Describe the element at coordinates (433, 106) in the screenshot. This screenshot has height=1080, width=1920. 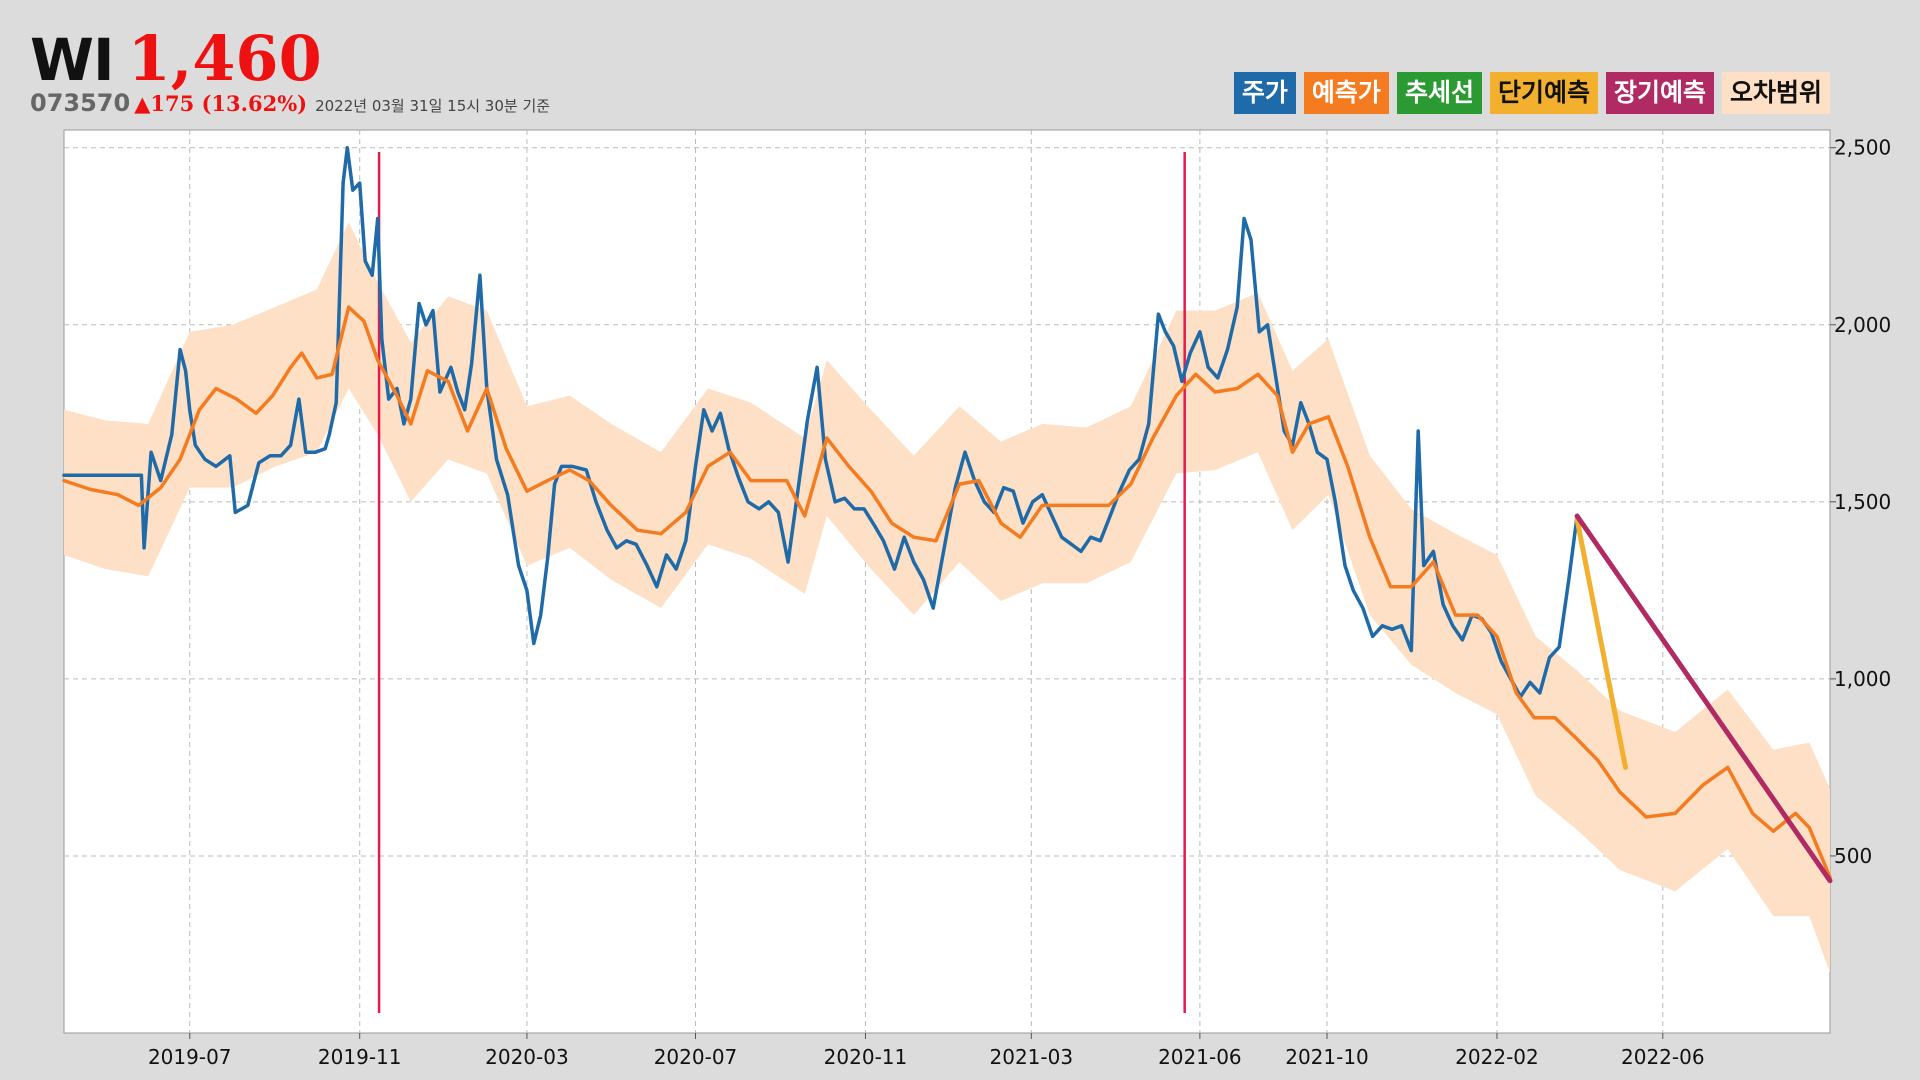
I see `timestamp: 2022년 03월 31일 15시 30분 기준` at that location.